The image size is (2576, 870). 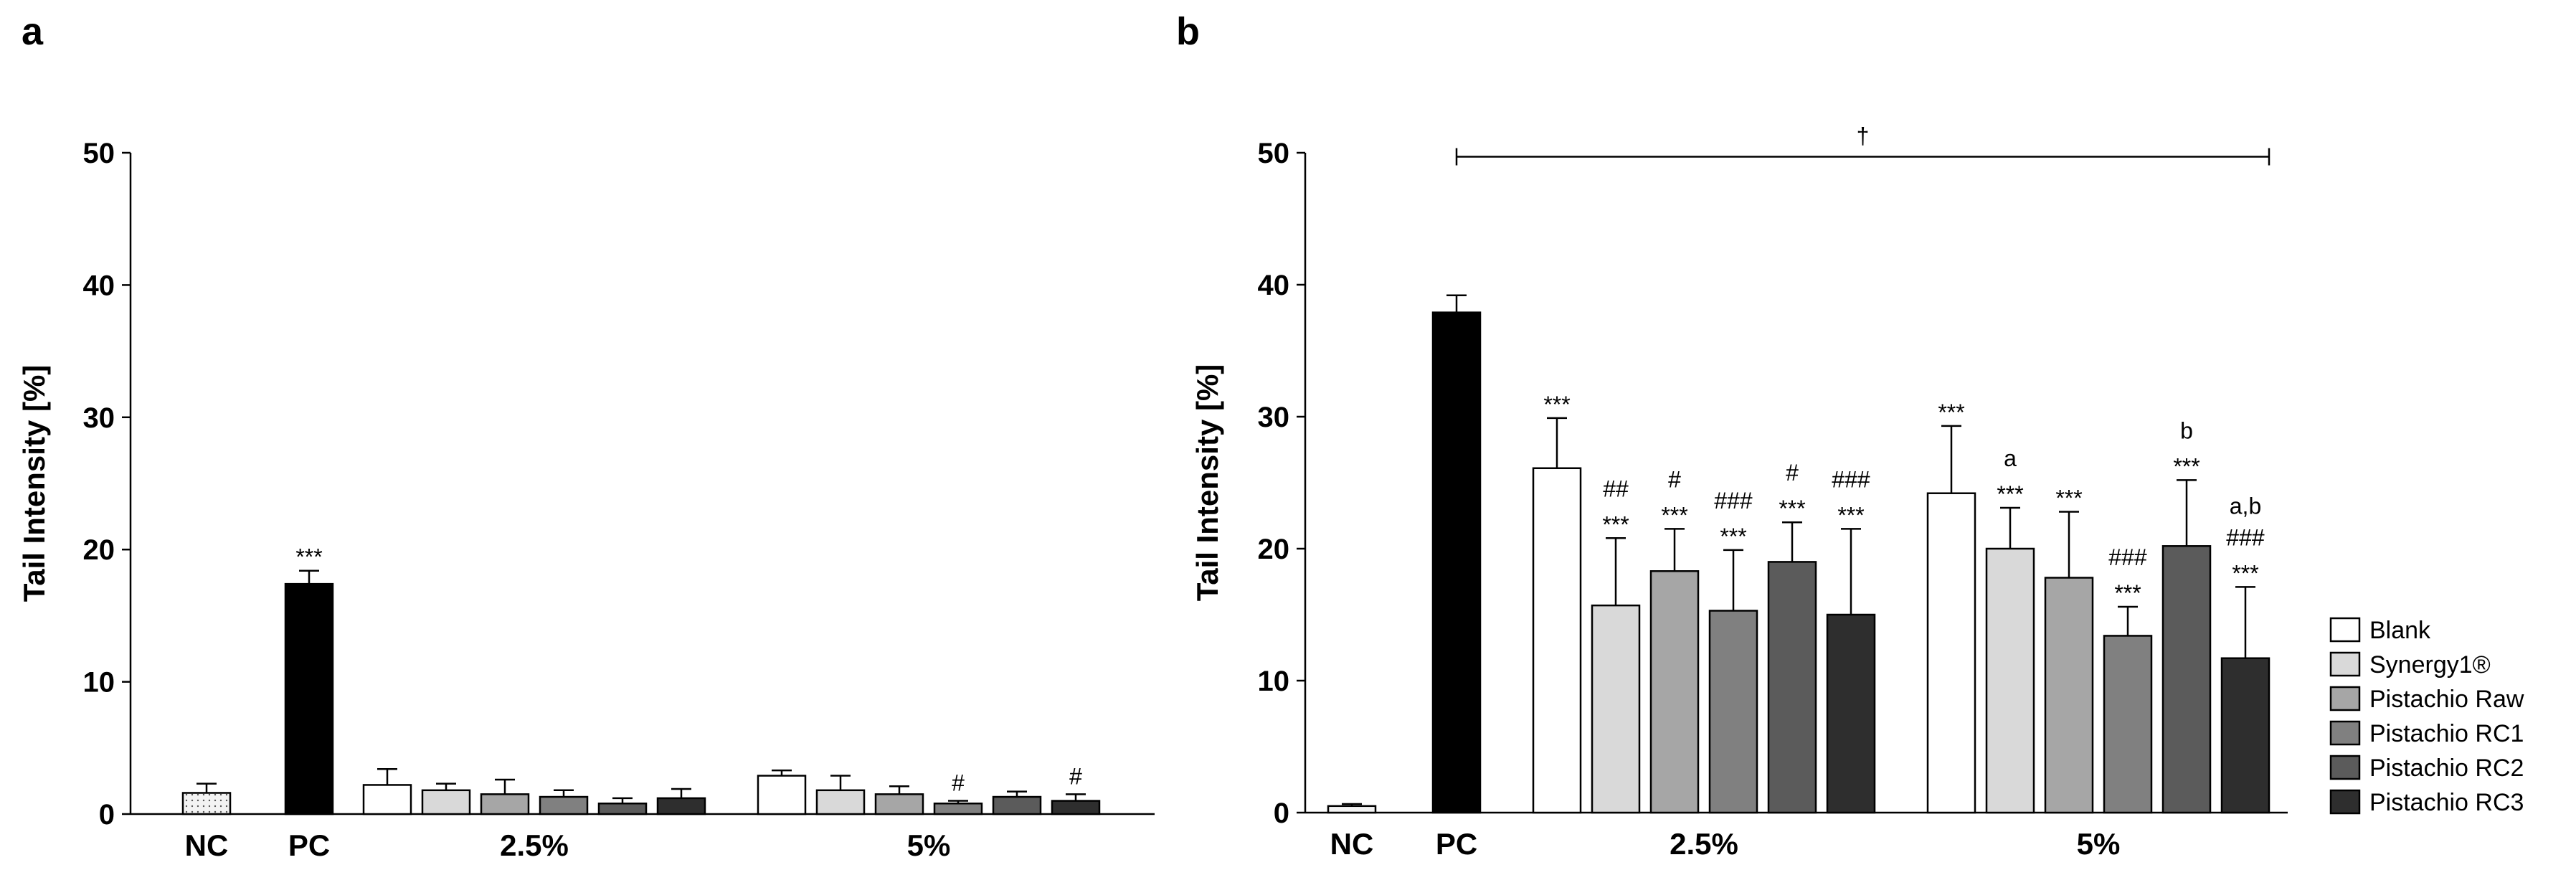 What do you see at coordinates (1616, 488) in the screenshot?
I see `significance-label: ##` at bounding box center [1616, 488].